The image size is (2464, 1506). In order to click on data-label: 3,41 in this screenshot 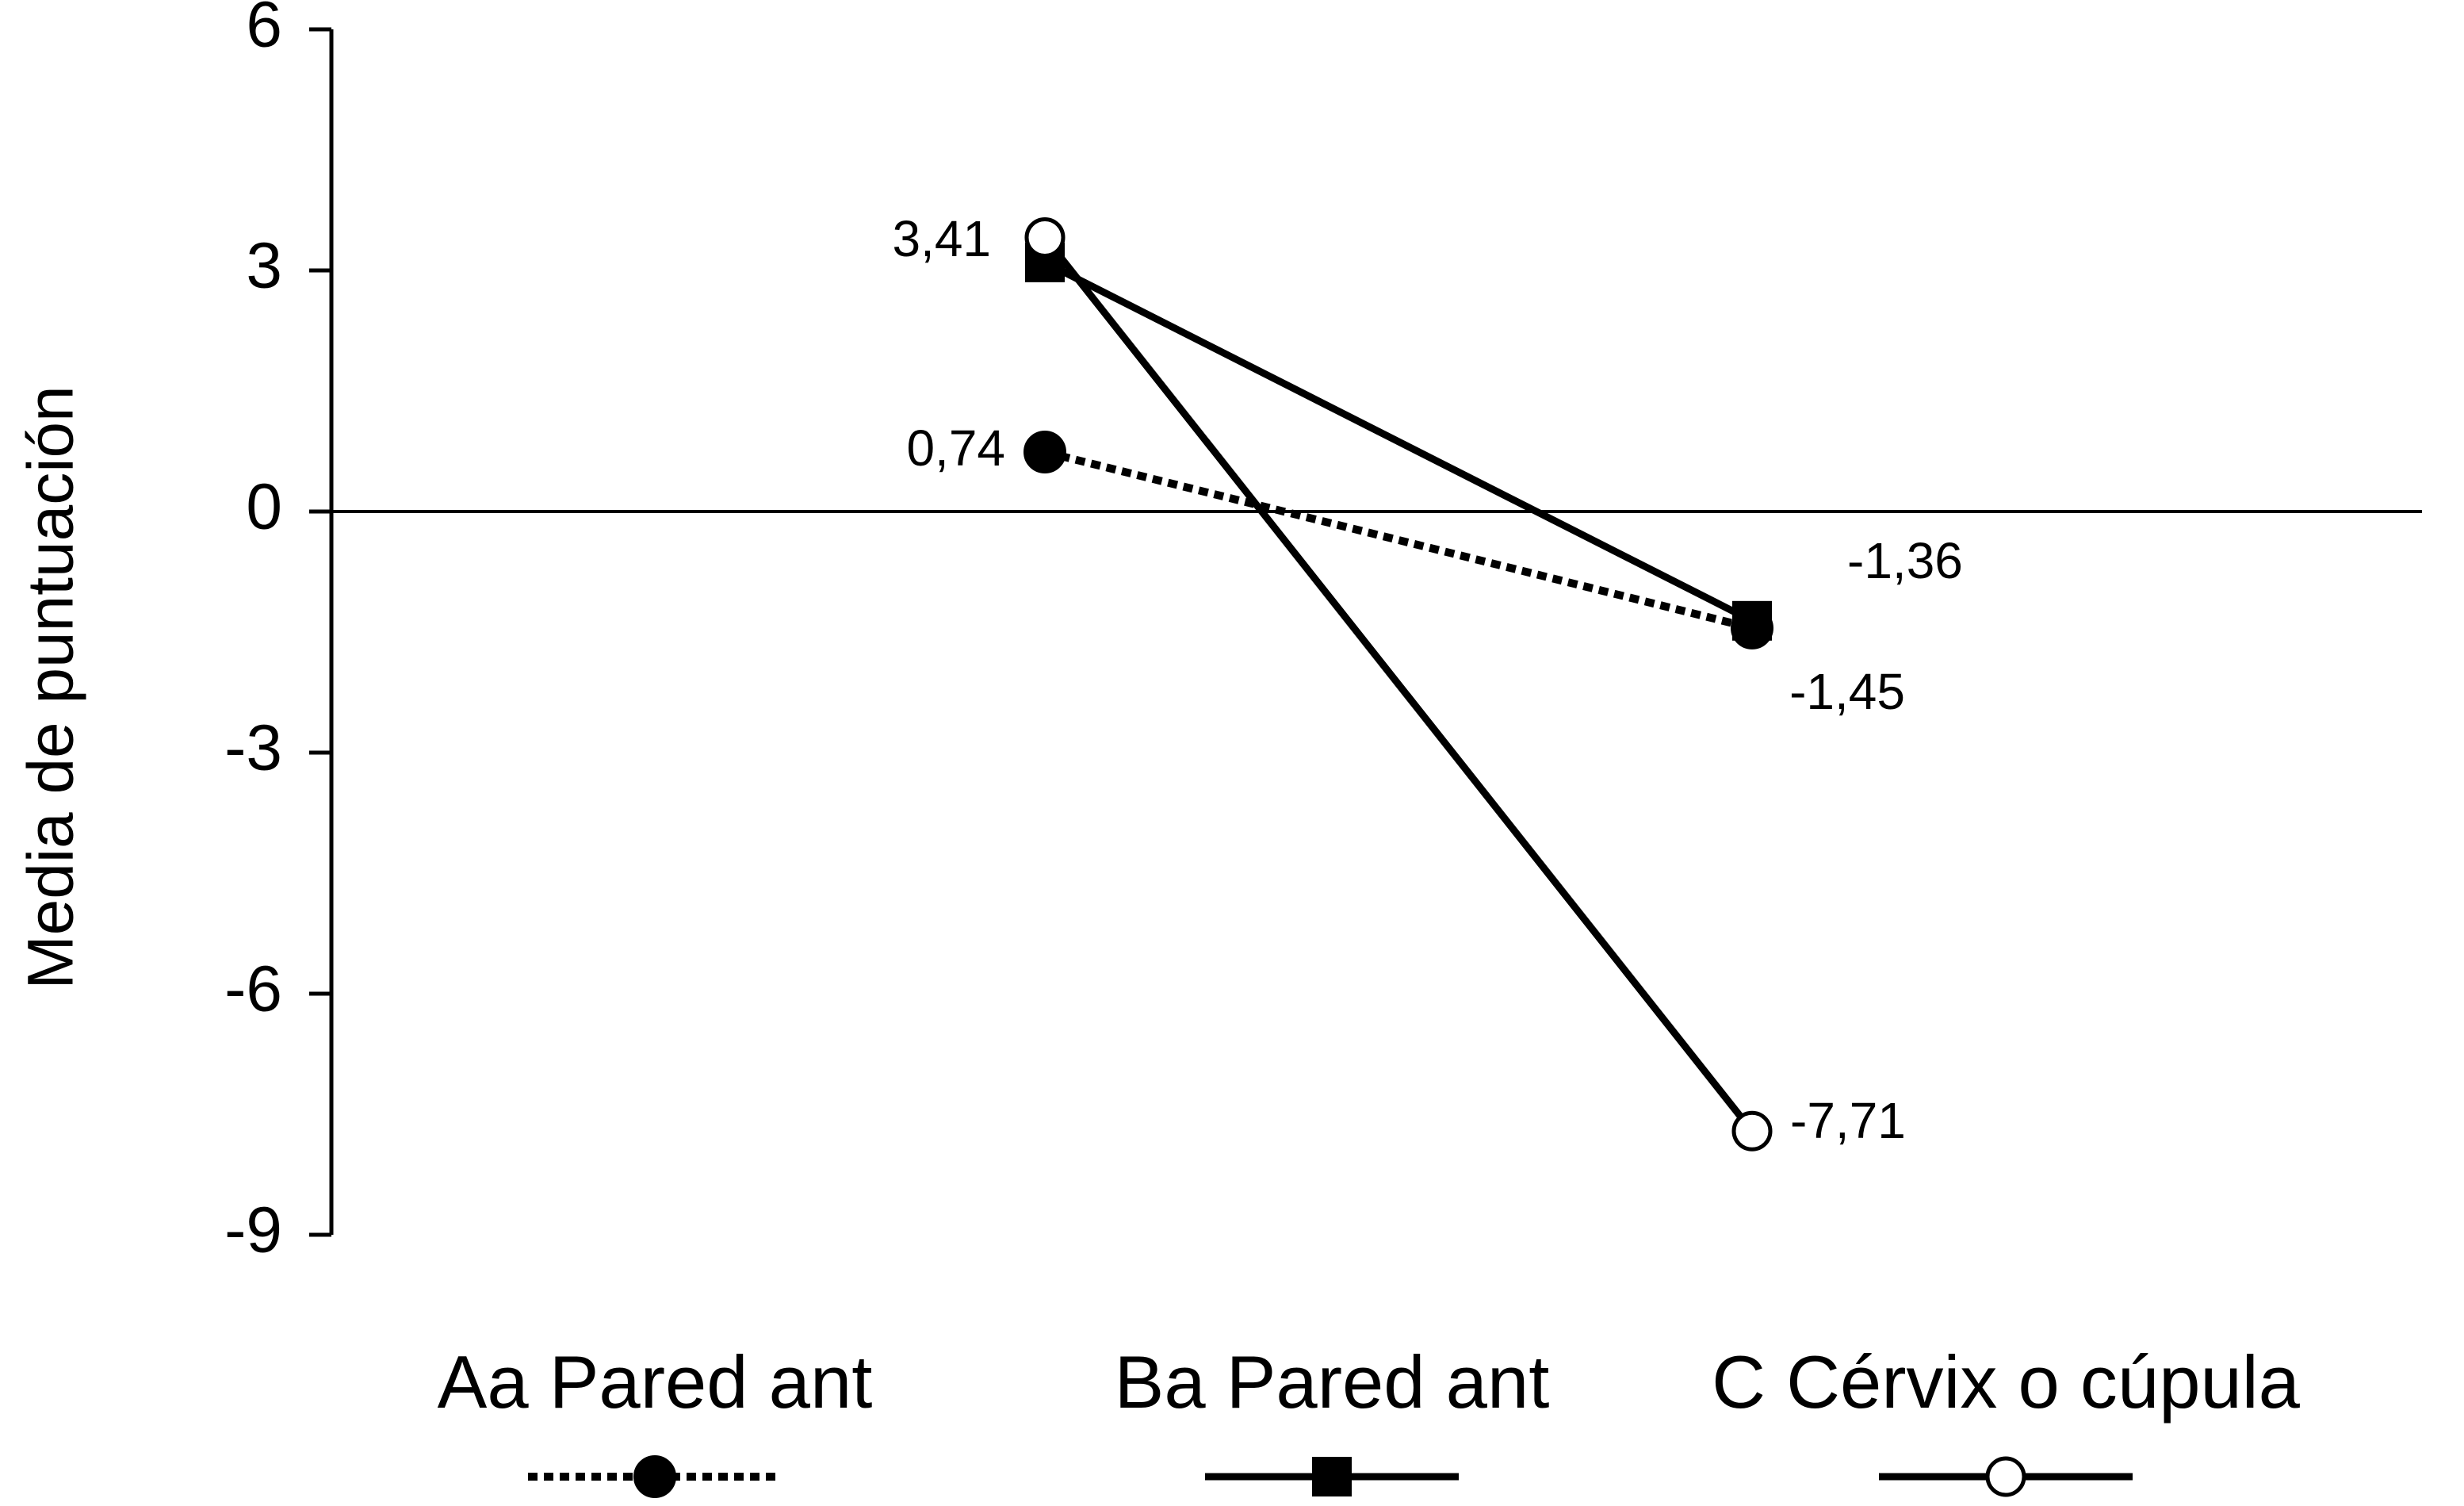, I will do `click(942, 238)`.